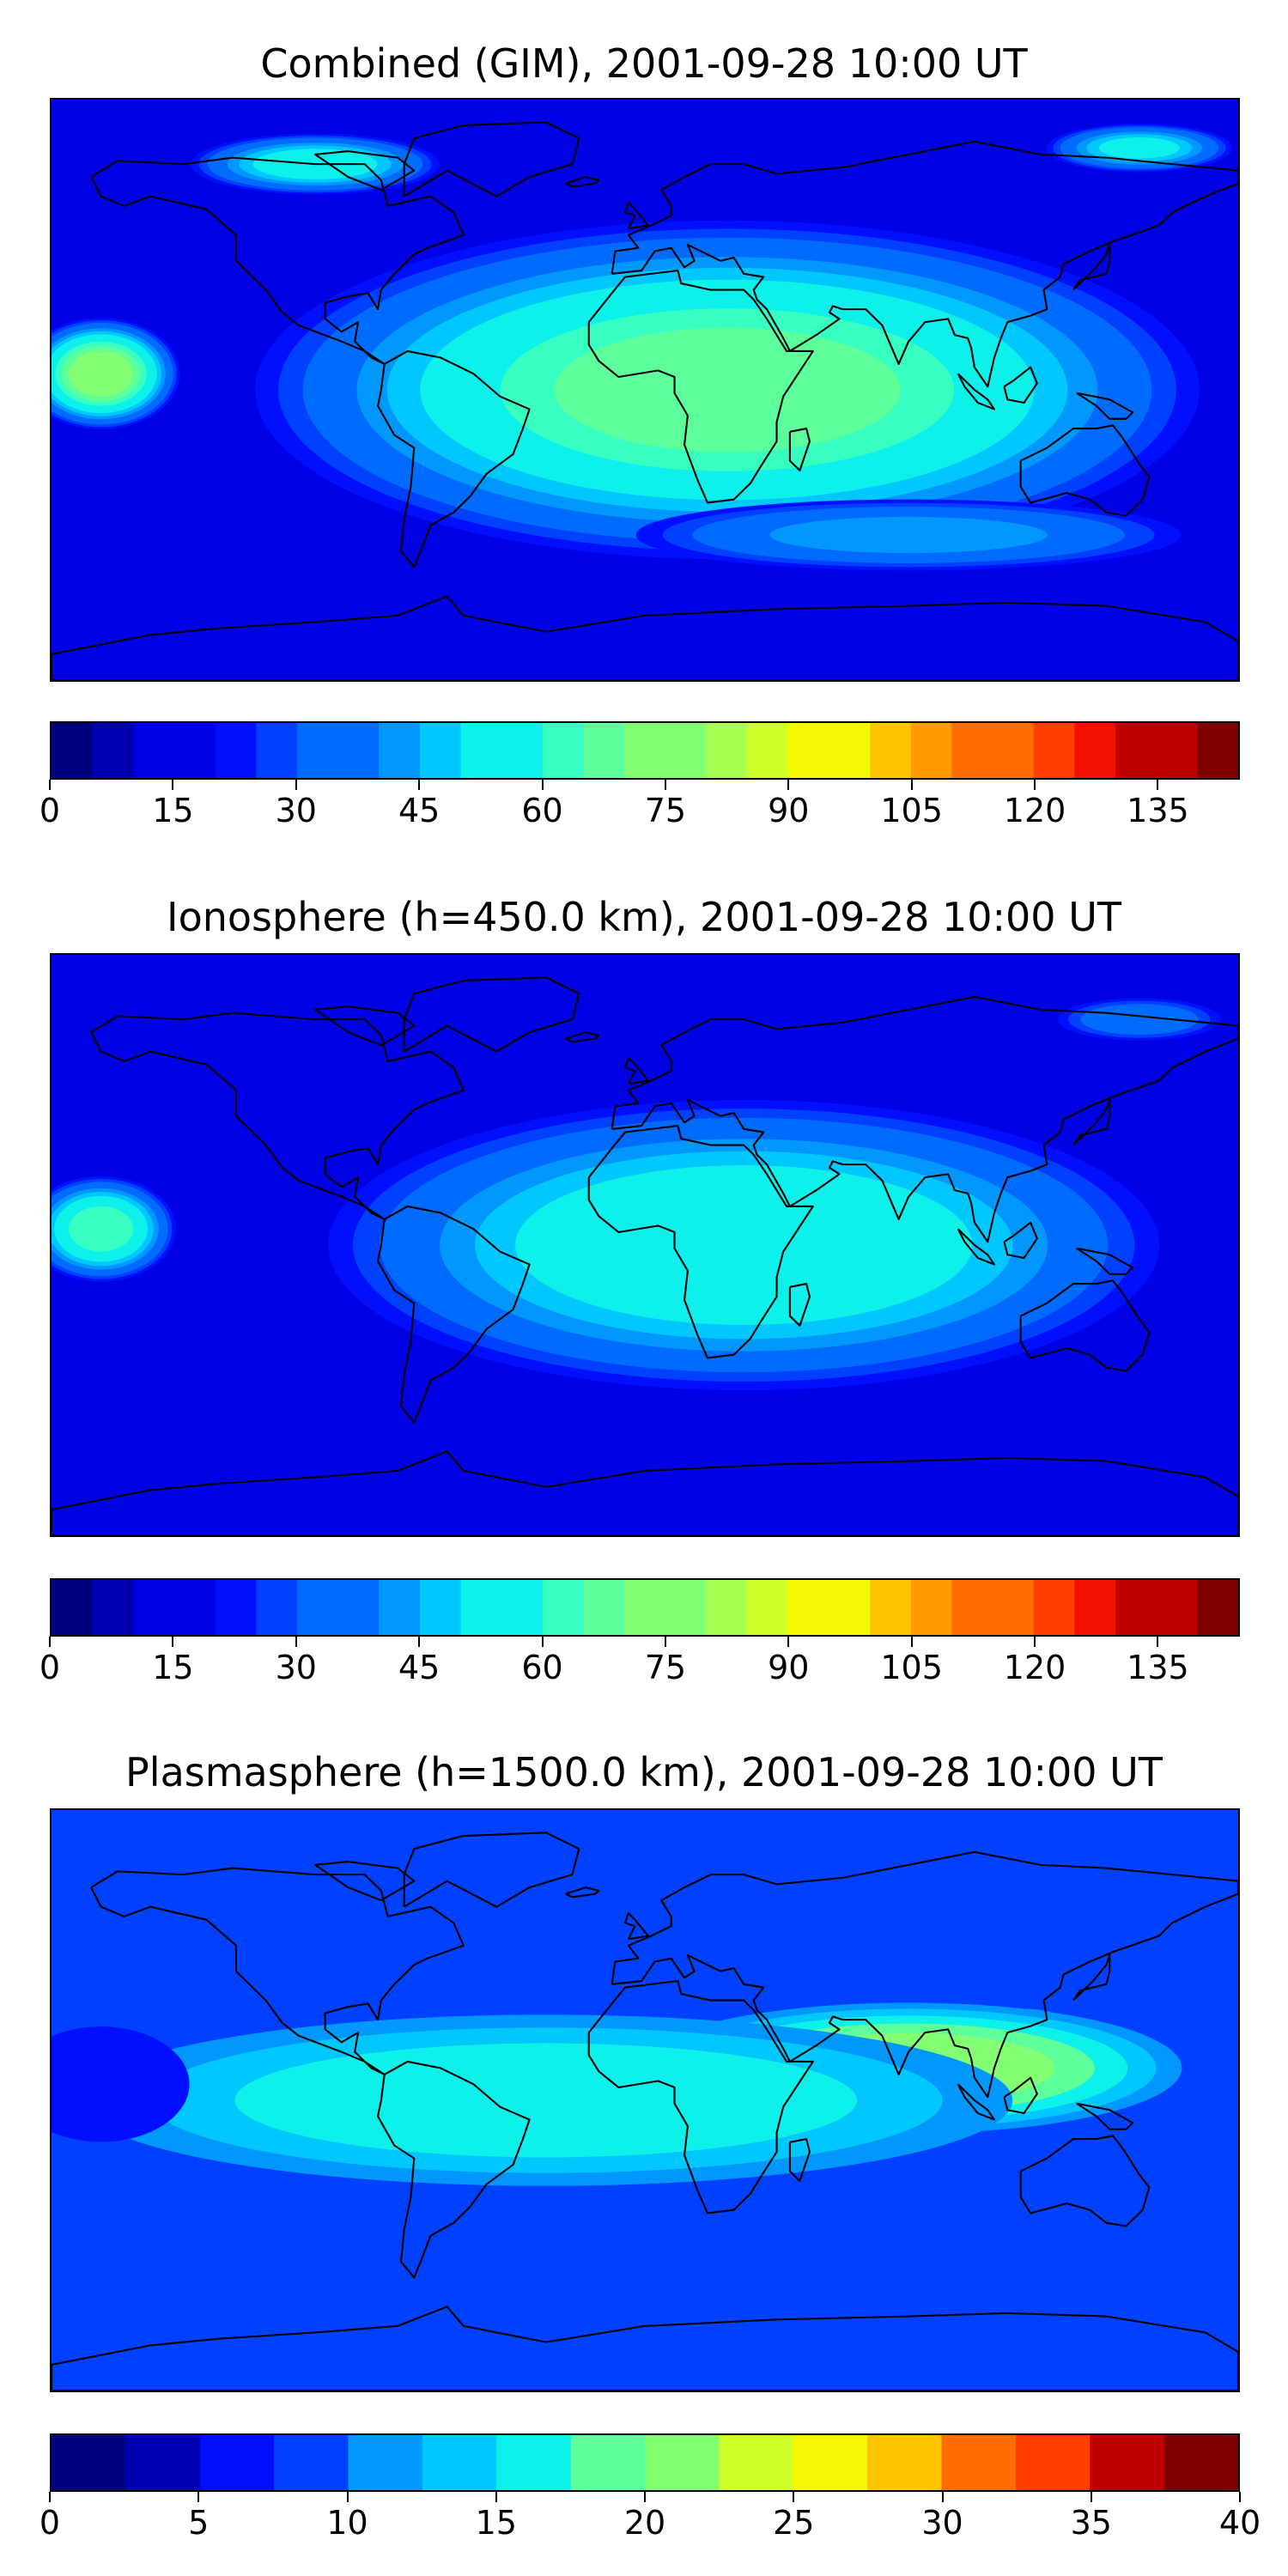  What do you see at coordinates (542, 810) in the screenshot?
I see `tick-label: 60` at bounding box center [542, 810].